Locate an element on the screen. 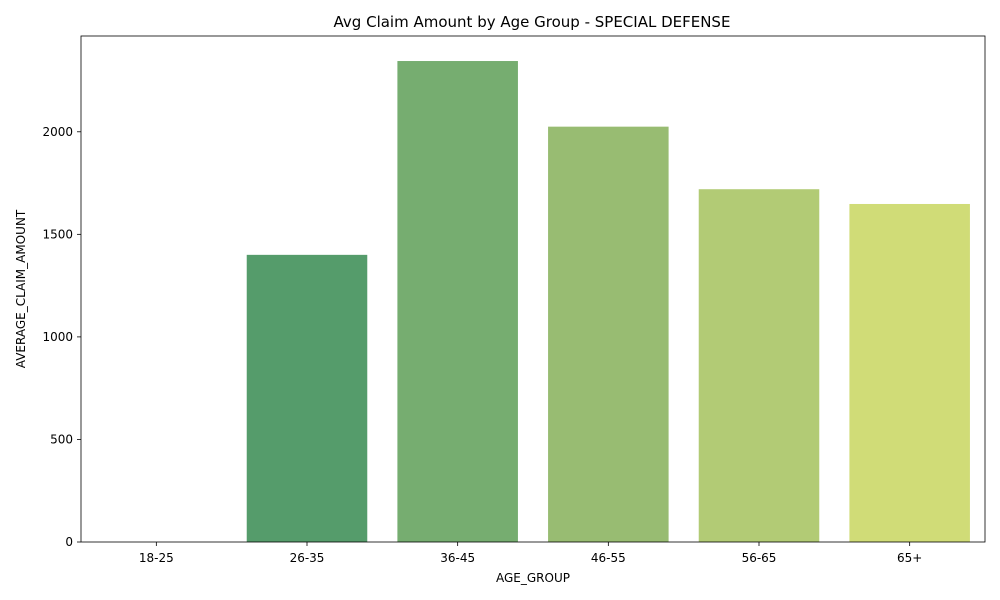  y-axis-ticks: 0 500 1000 1500 2000 is located at coordinates (61, 337).